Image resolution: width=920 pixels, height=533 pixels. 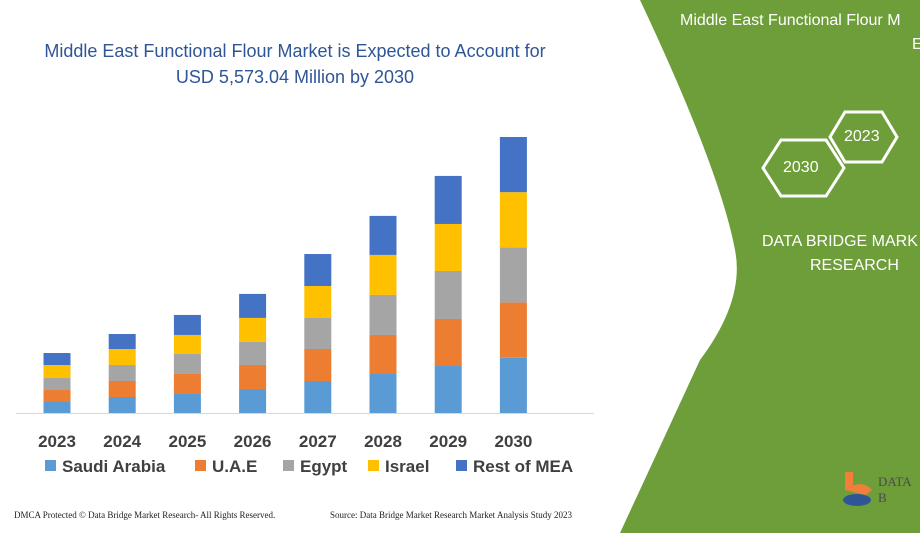 I want to click on bar-segment-u-a-e-2025, so click(x=187, y=383).